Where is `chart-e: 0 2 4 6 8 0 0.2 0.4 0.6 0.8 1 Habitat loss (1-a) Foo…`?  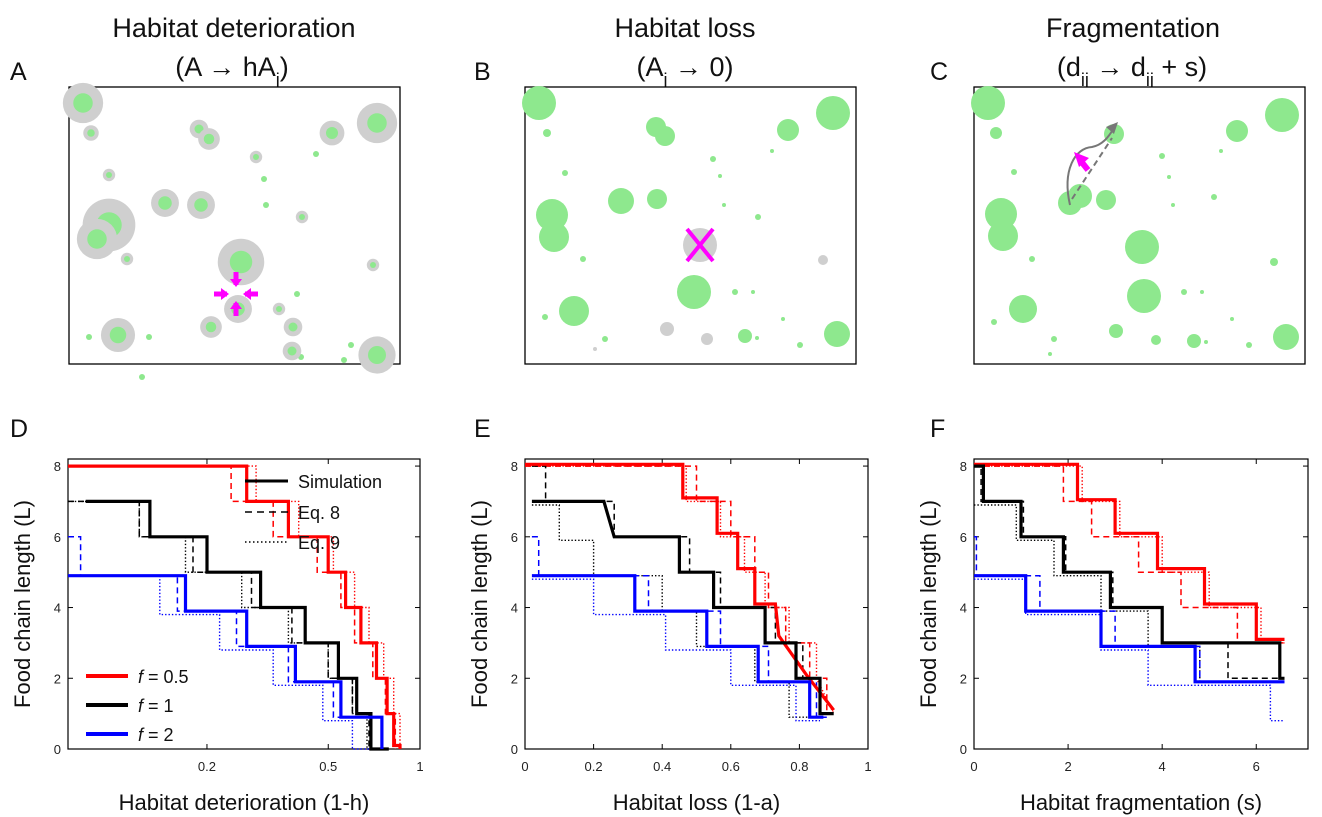
chart-e: 0 2 4 6 8 0 0.2 0.4 0.6 0.8 1 Habitat loss (1-a) Foo… is located at coordinates (669, 636).